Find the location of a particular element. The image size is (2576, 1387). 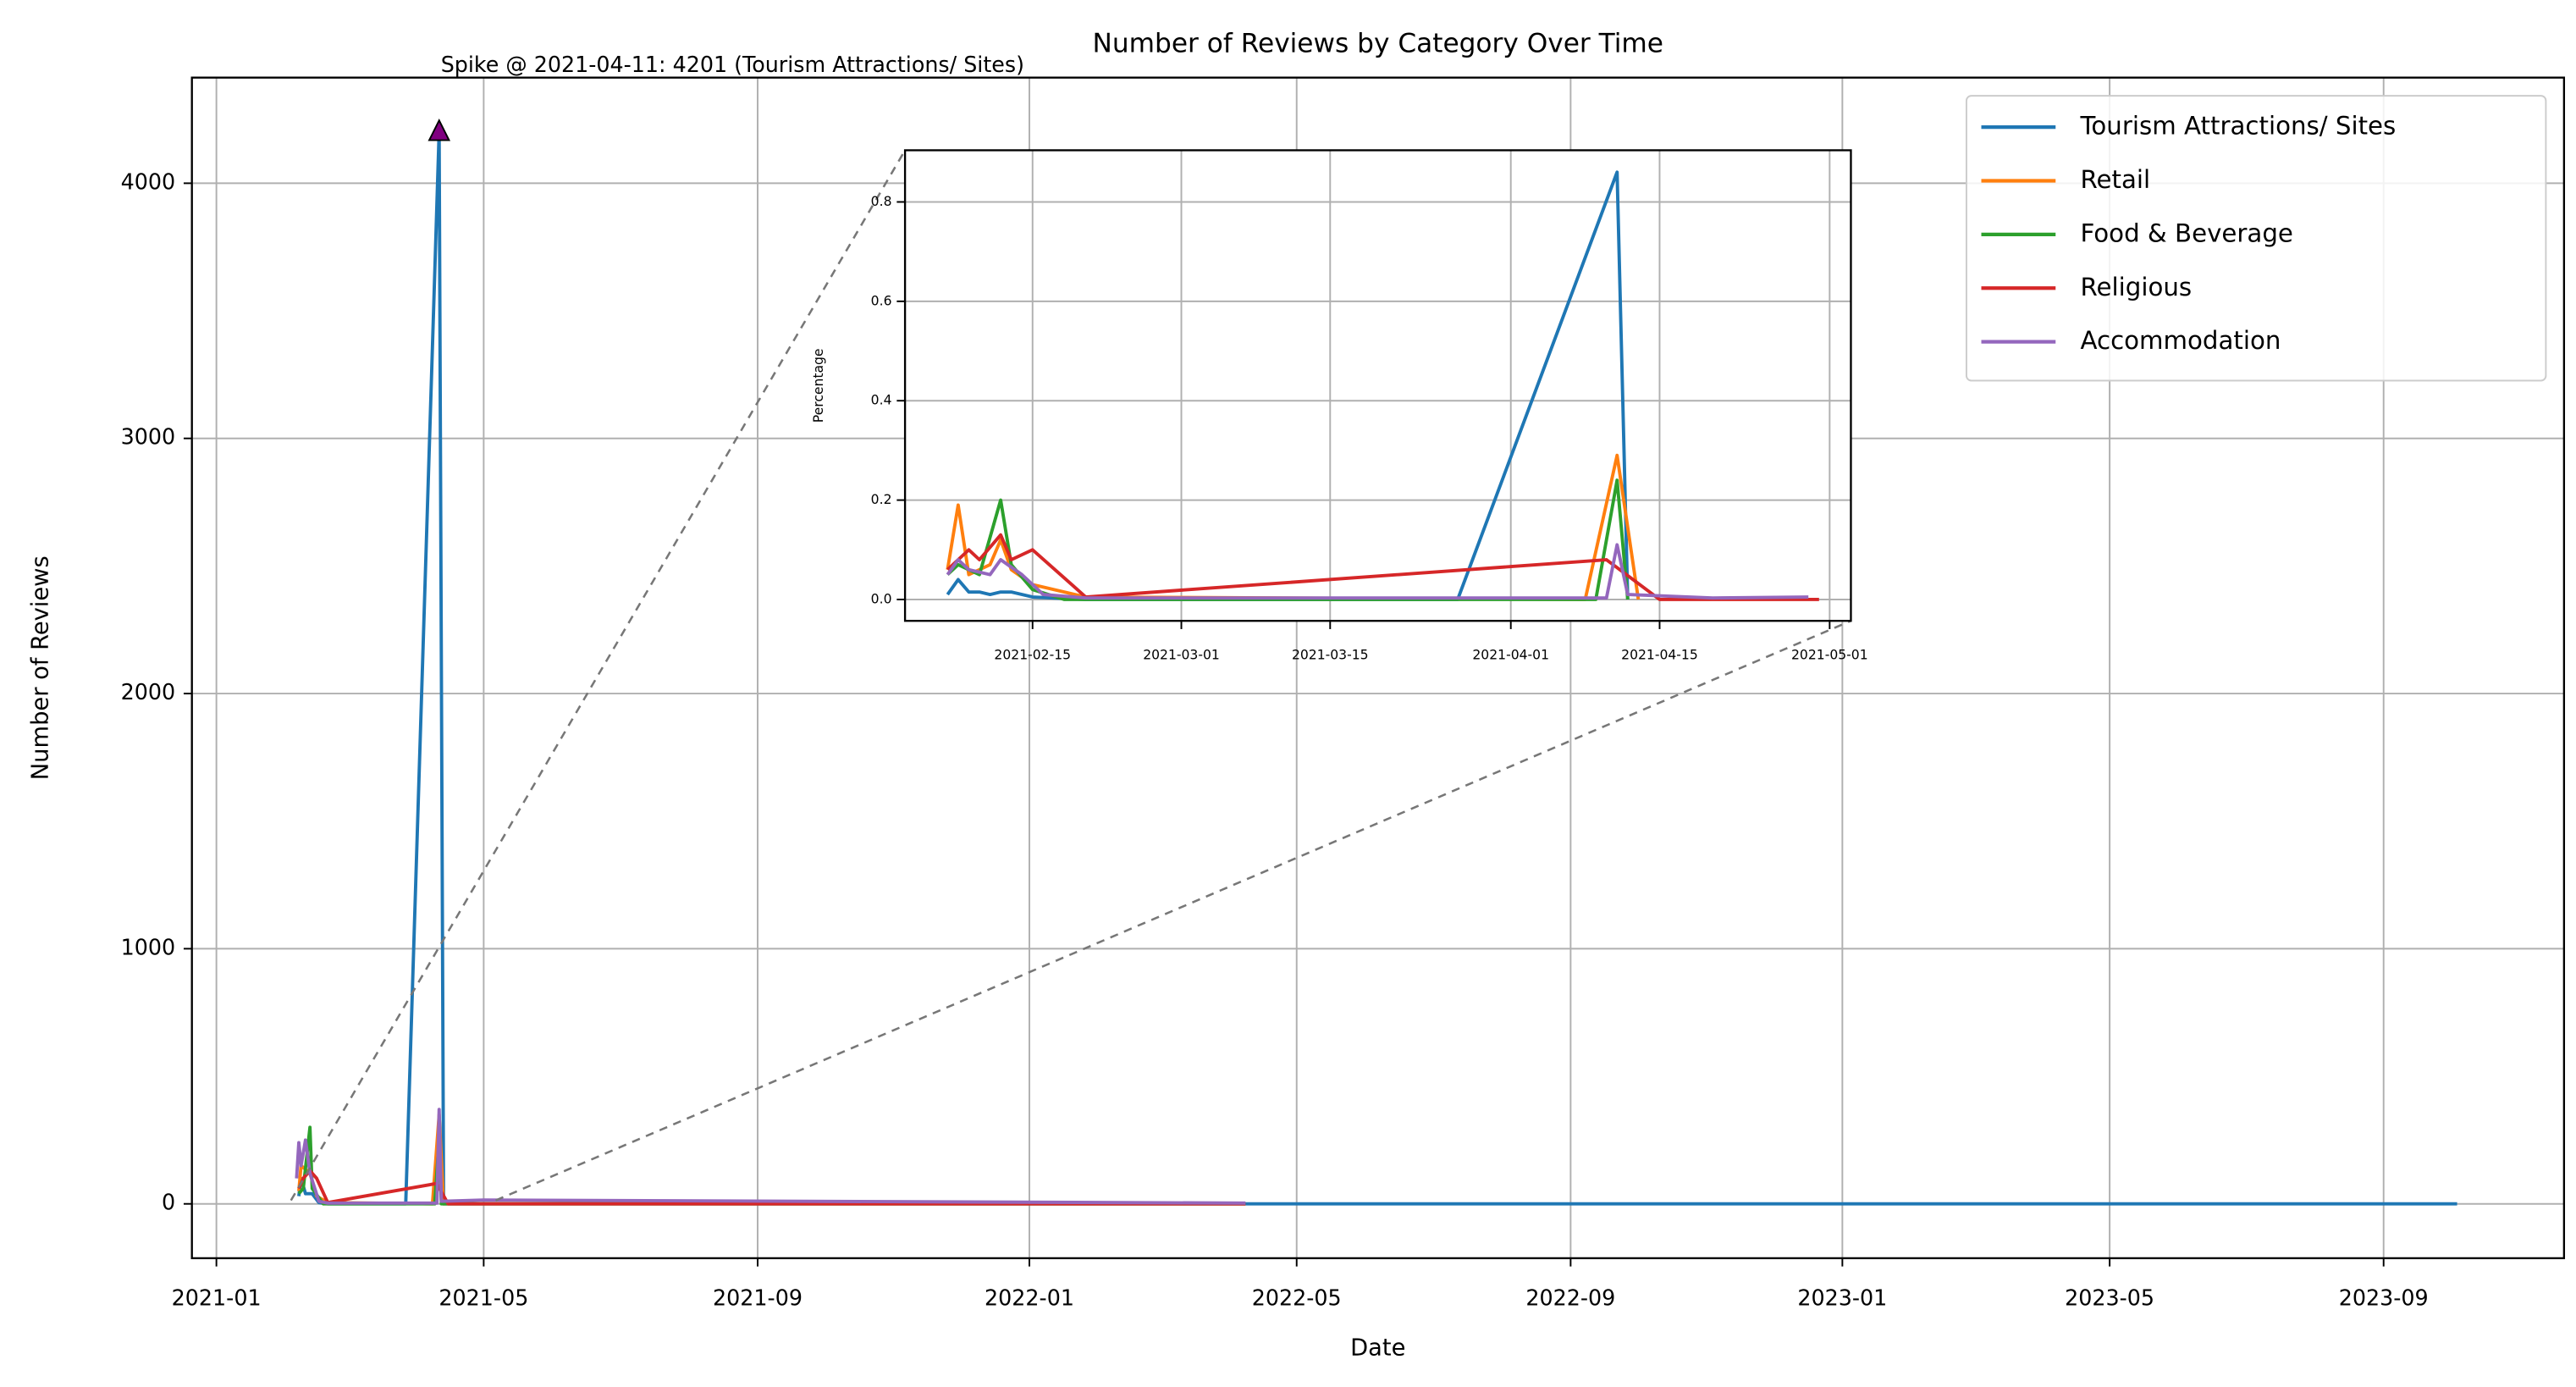

x-tick-label: 2021-03-01 is located at coordinates (1181, 655).